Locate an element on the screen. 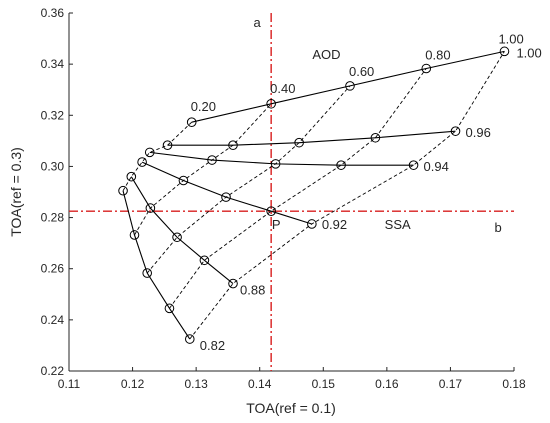  aod-value-label: 0.80 is located at coordinates (437, 54).